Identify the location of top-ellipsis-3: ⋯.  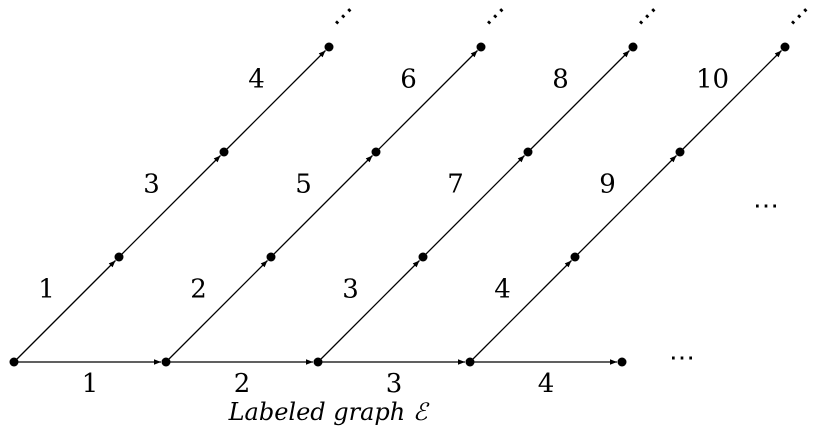
(648, 18).